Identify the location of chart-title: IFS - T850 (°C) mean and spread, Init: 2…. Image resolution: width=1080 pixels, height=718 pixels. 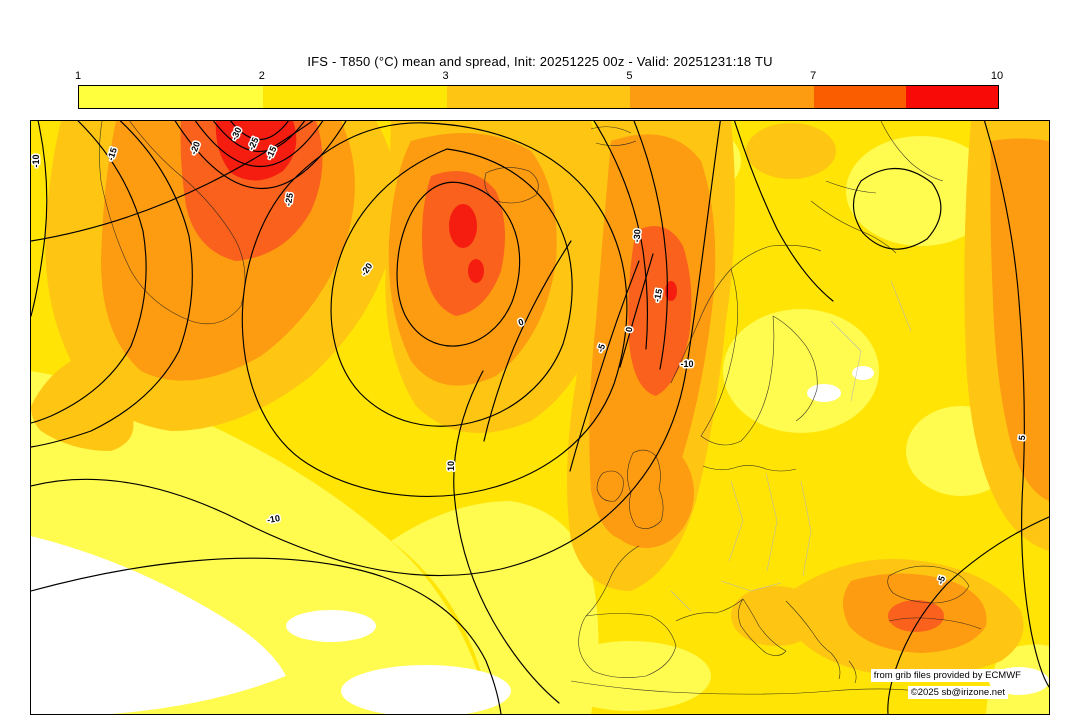
(540, 61).